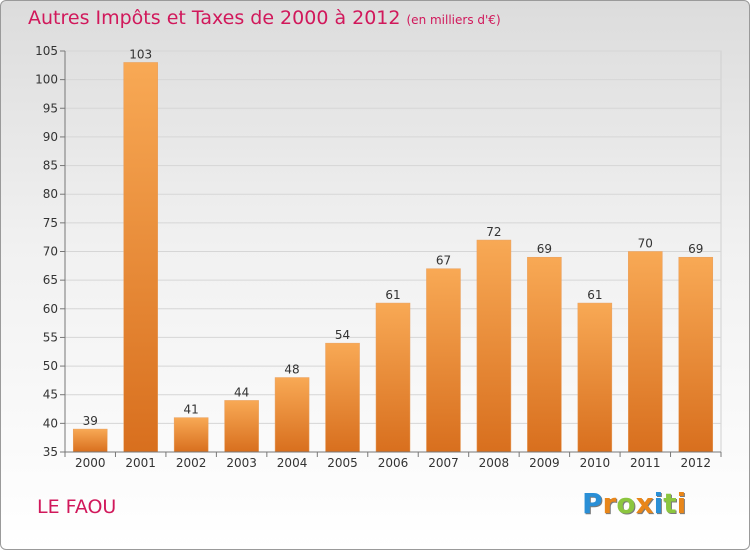  I want to click on bar-2008, so click(494, 346).